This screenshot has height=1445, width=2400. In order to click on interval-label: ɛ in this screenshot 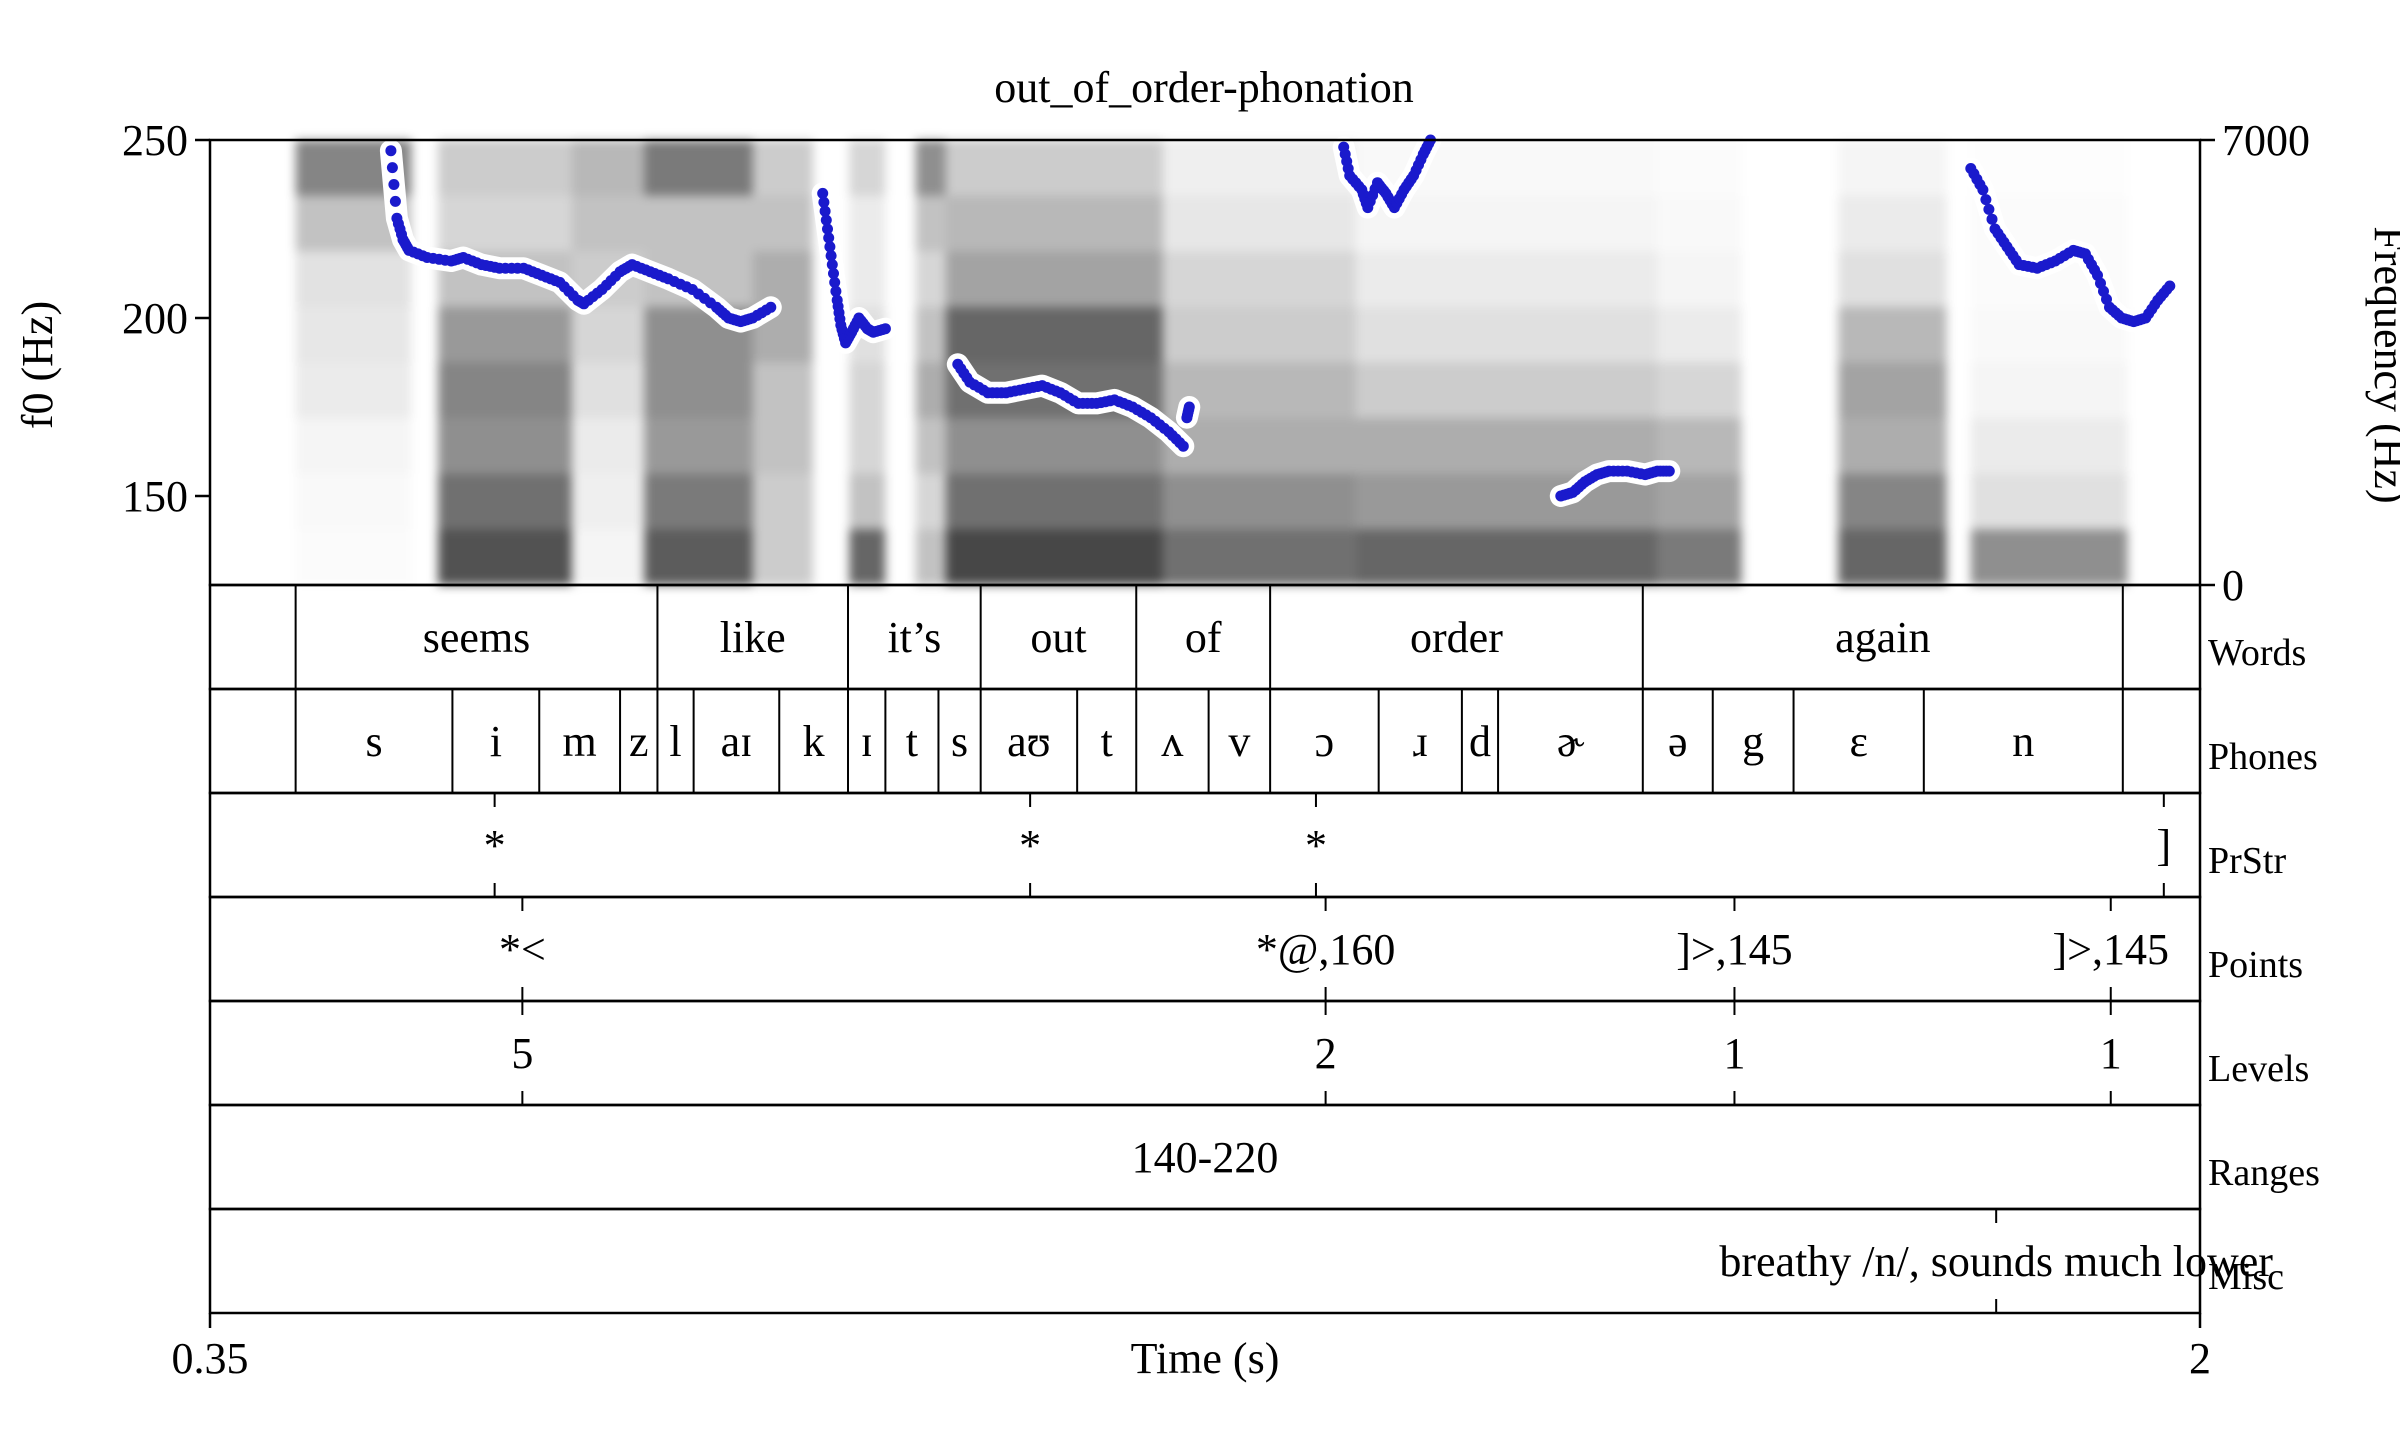, I will do `click(1858, 741)`.